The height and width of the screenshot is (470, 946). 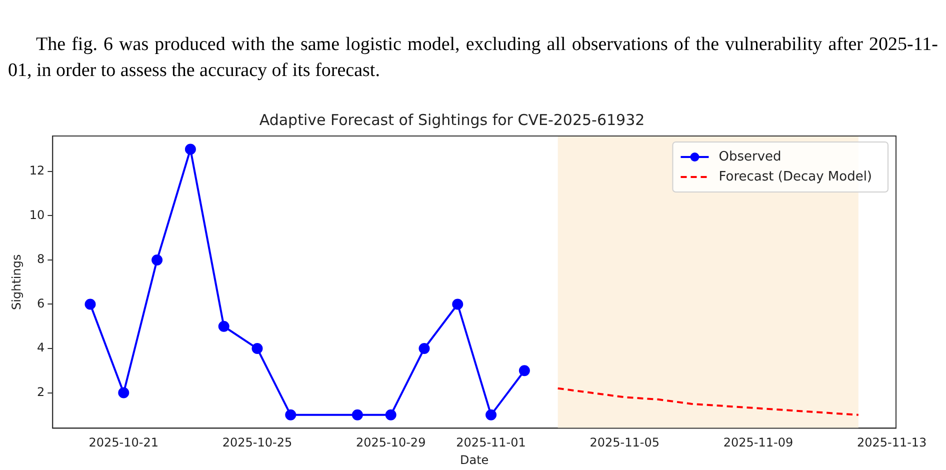 What do you see at coordinates (41, 347) in the screenshot?
I see `y-tick-label: 4` at bounding box center [41, 347].